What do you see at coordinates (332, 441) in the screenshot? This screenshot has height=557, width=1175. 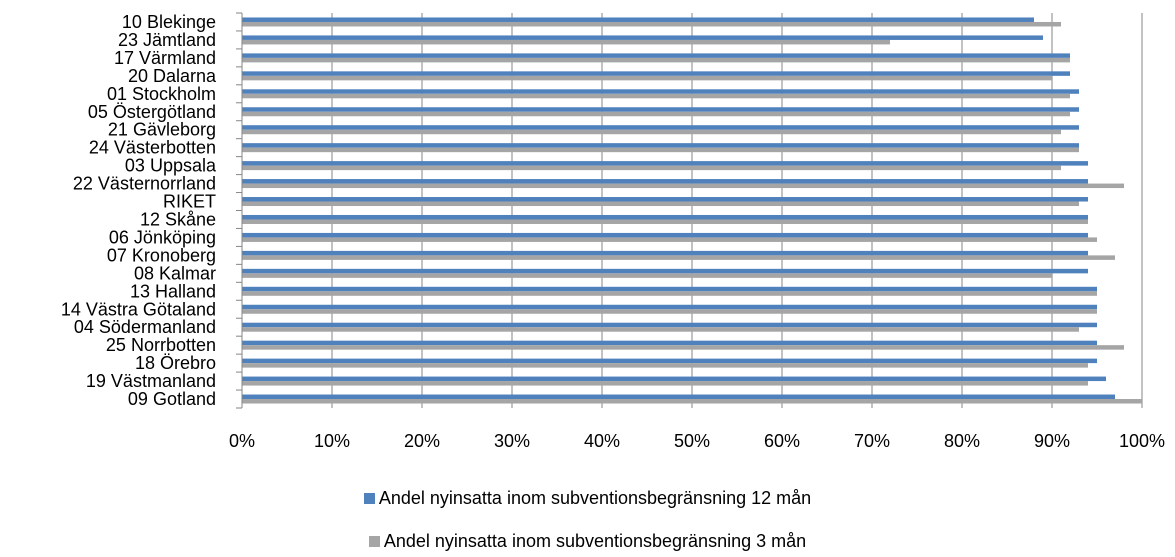 I see `x-tick-label: 10%` at bounding box center [332, 441].